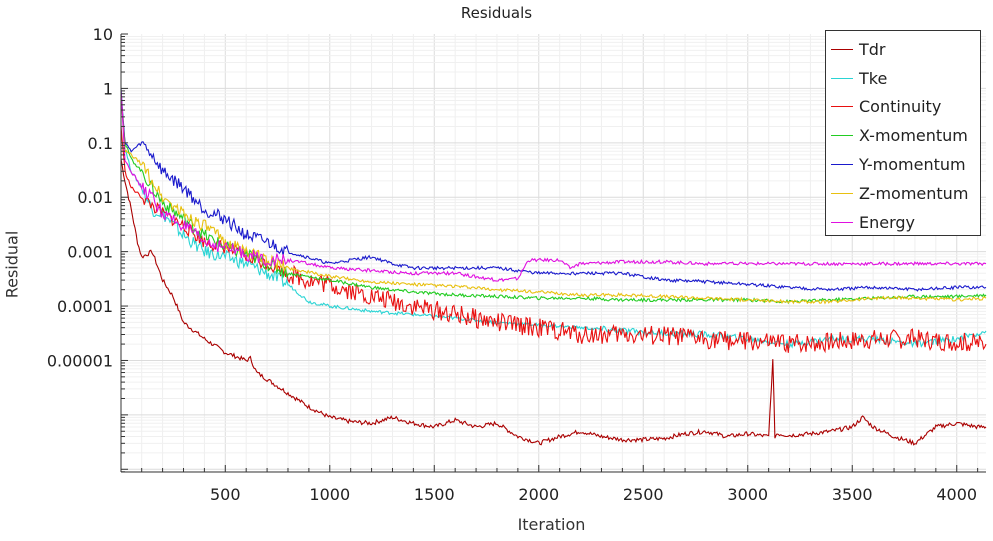 Image resolution: width=993 pixels, height=541 pixels. Describe the element at coordinates (538, 494) in the screenshot. I see `x-tick-label: 2000` at that location.